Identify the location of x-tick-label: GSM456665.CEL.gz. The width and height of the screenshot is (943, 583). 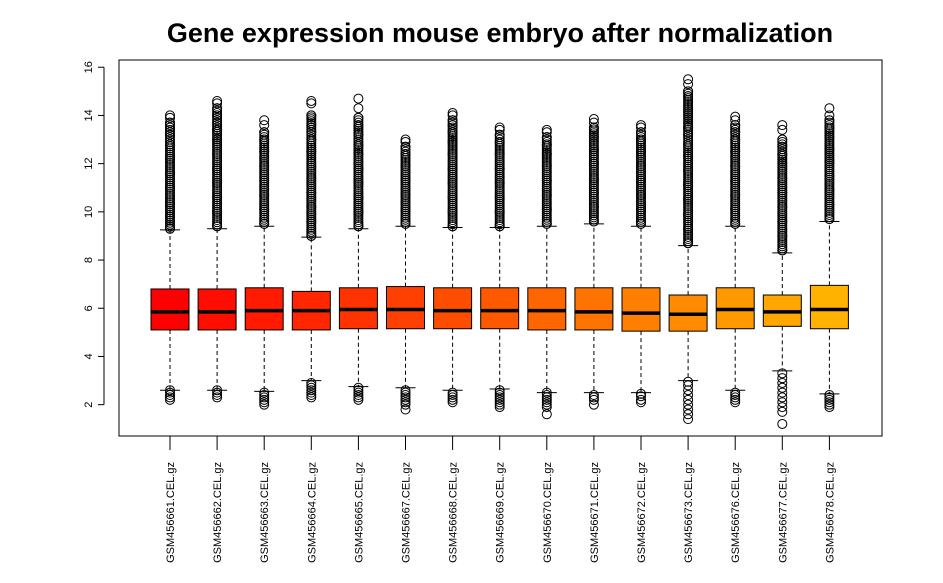
(359, 512).